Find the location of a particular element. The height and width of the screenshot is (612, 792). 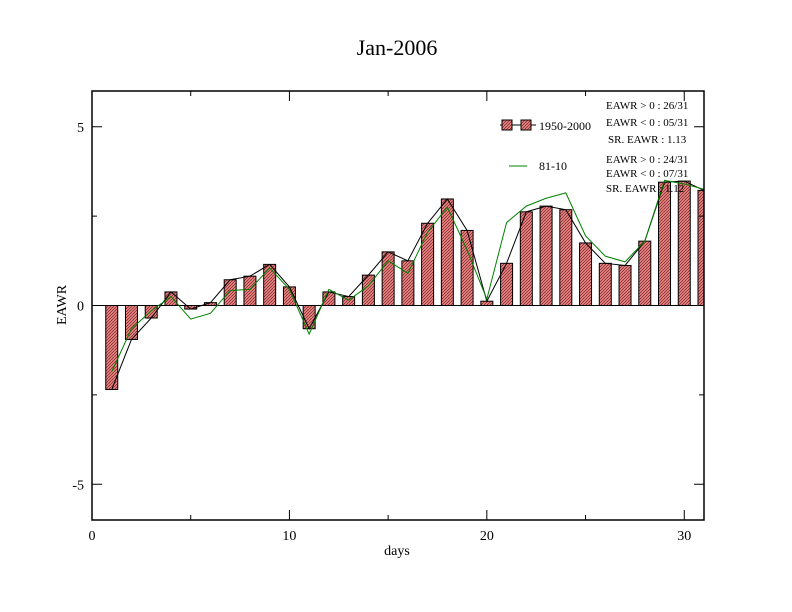

x-tick-label: 0 is located at coordinates (92, 536).